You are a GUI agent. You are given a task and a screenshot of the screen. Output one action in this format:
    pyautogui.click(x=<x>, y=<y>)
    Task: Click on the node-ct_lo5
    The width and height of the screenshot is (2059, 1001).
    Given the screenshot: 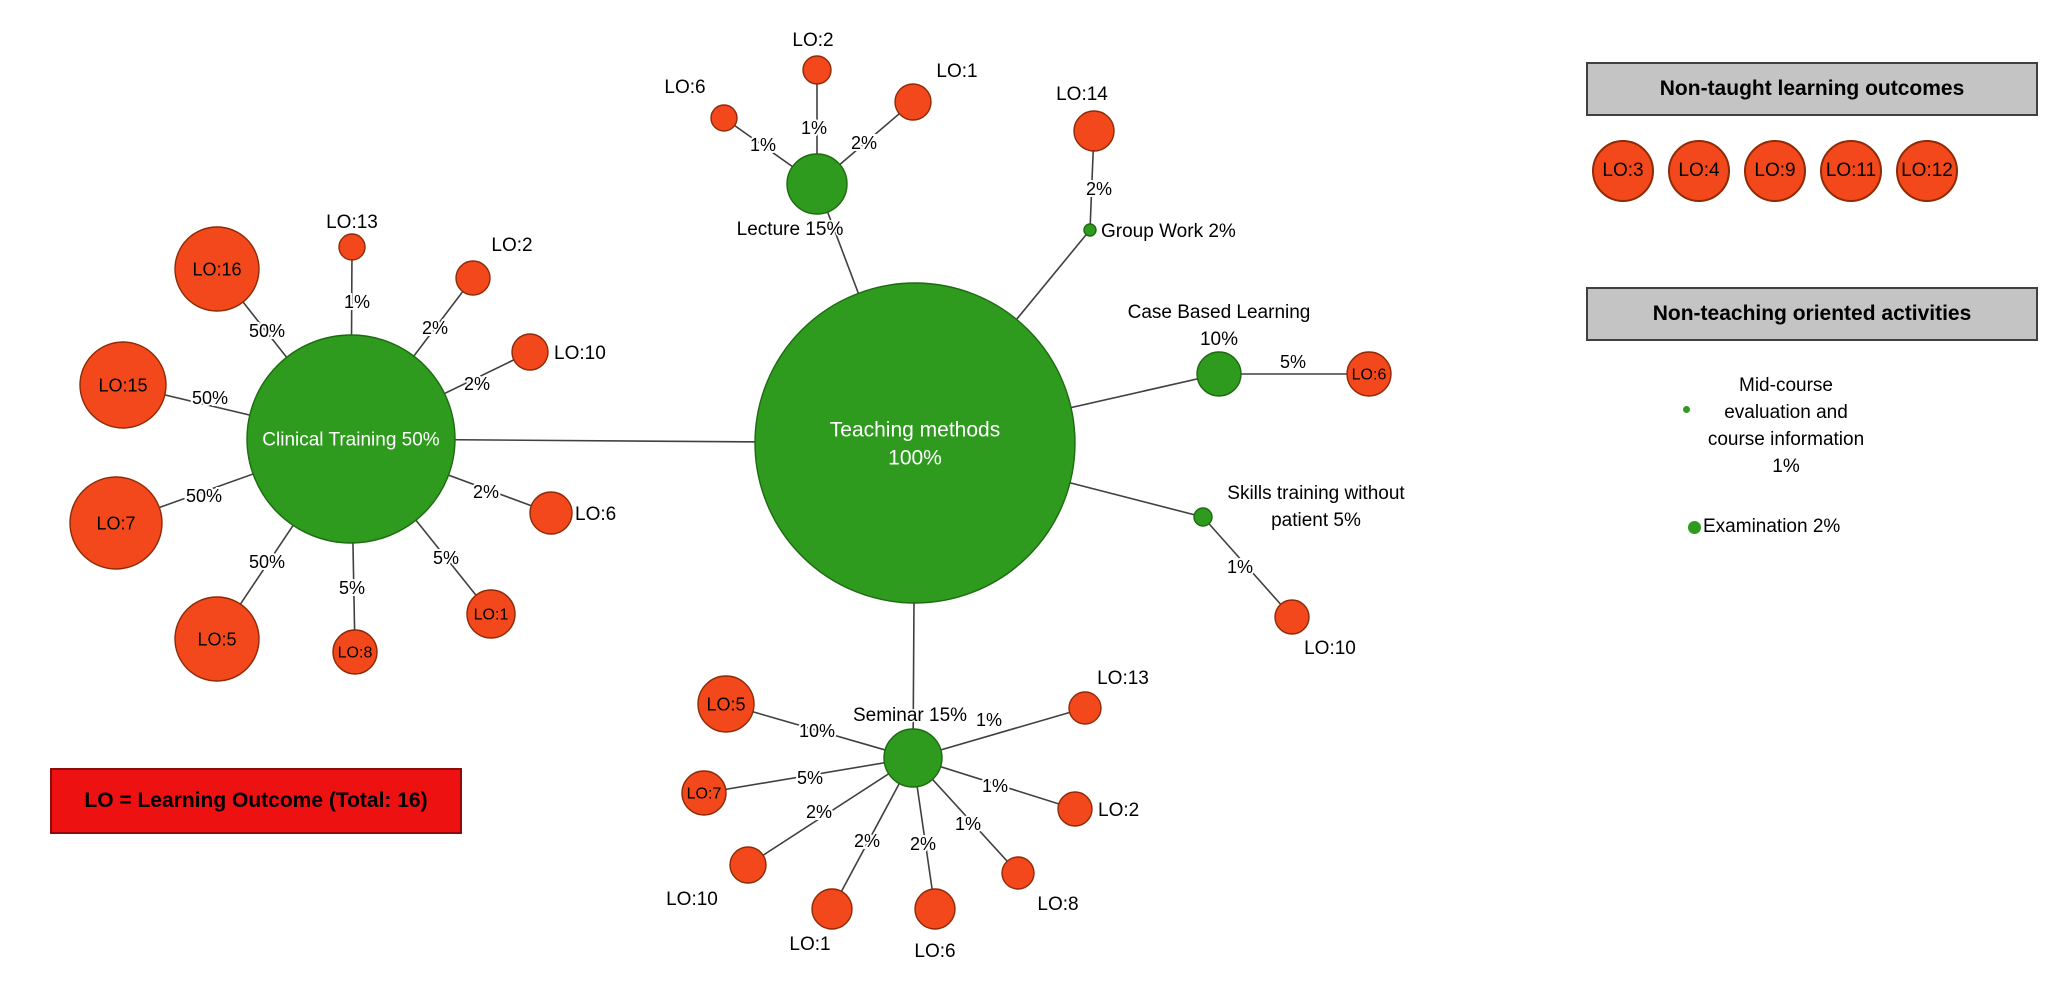 What is the action you would take?
    pyautogui.click(x=217, y=639)
    